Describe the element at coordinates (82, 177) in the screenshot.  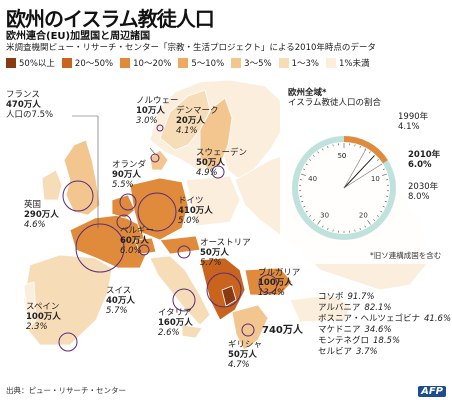
I see `uk-region` at that location.